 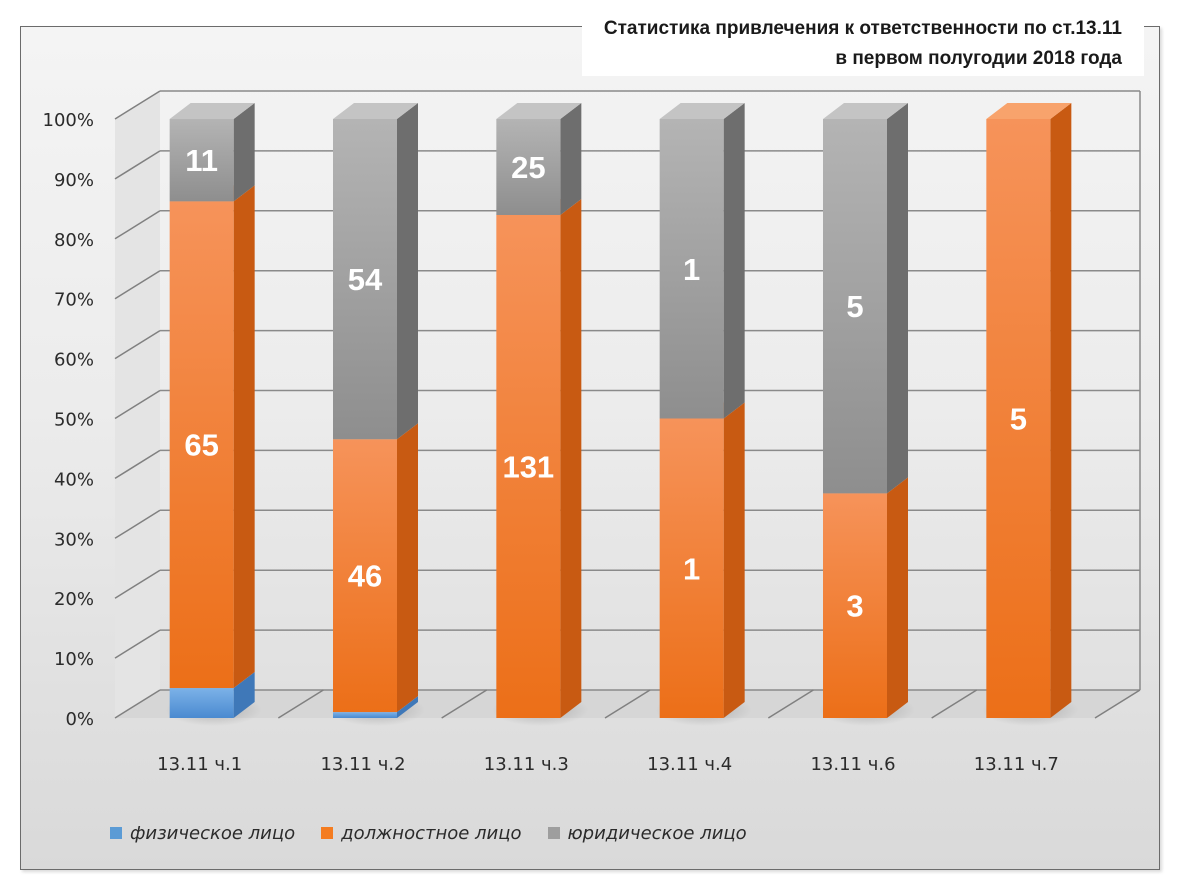 I want to click on legend-swatch-official, so click(x=327, y=833).